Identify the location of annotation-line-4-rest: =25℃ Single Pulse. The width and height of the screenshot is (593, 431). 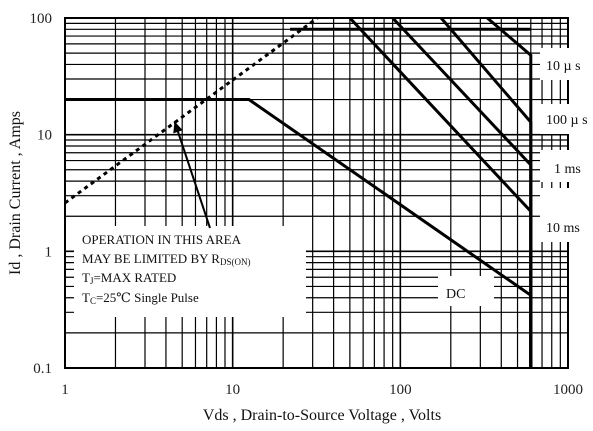
(147, 297).